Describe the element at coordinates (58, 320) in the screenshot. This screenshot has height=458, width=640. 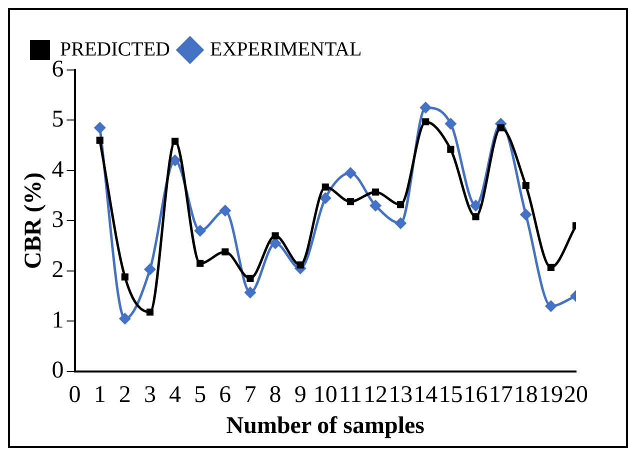
I see `y-tick-label: 1` at that location.